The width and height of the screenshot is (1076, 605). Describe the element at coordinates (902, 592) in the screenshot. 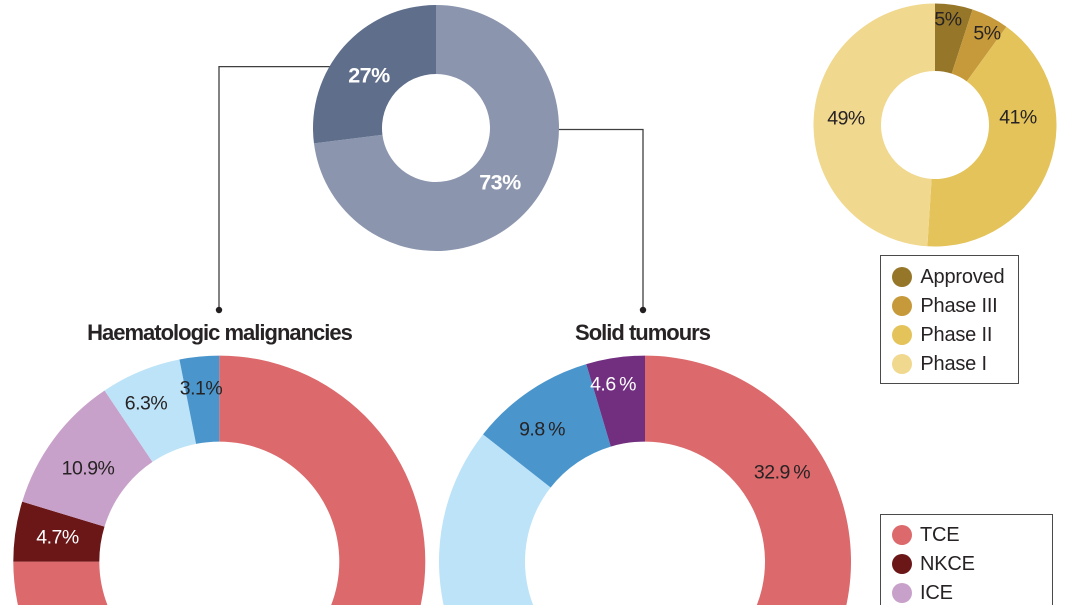

I see `ice-swatch-icon` at that location.